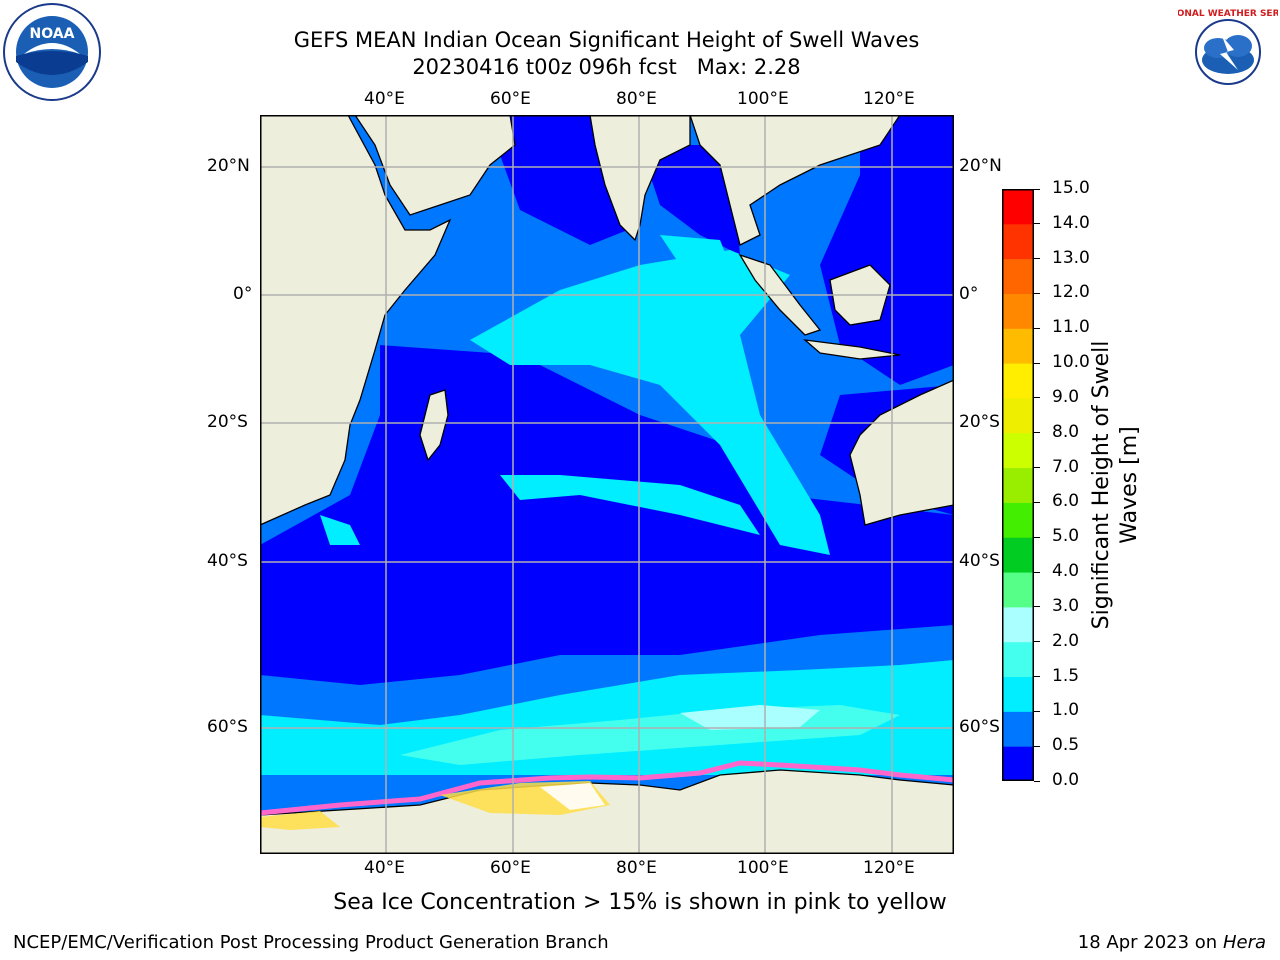  I want to click on lat-label-left: 20°S, so click(227, 422).